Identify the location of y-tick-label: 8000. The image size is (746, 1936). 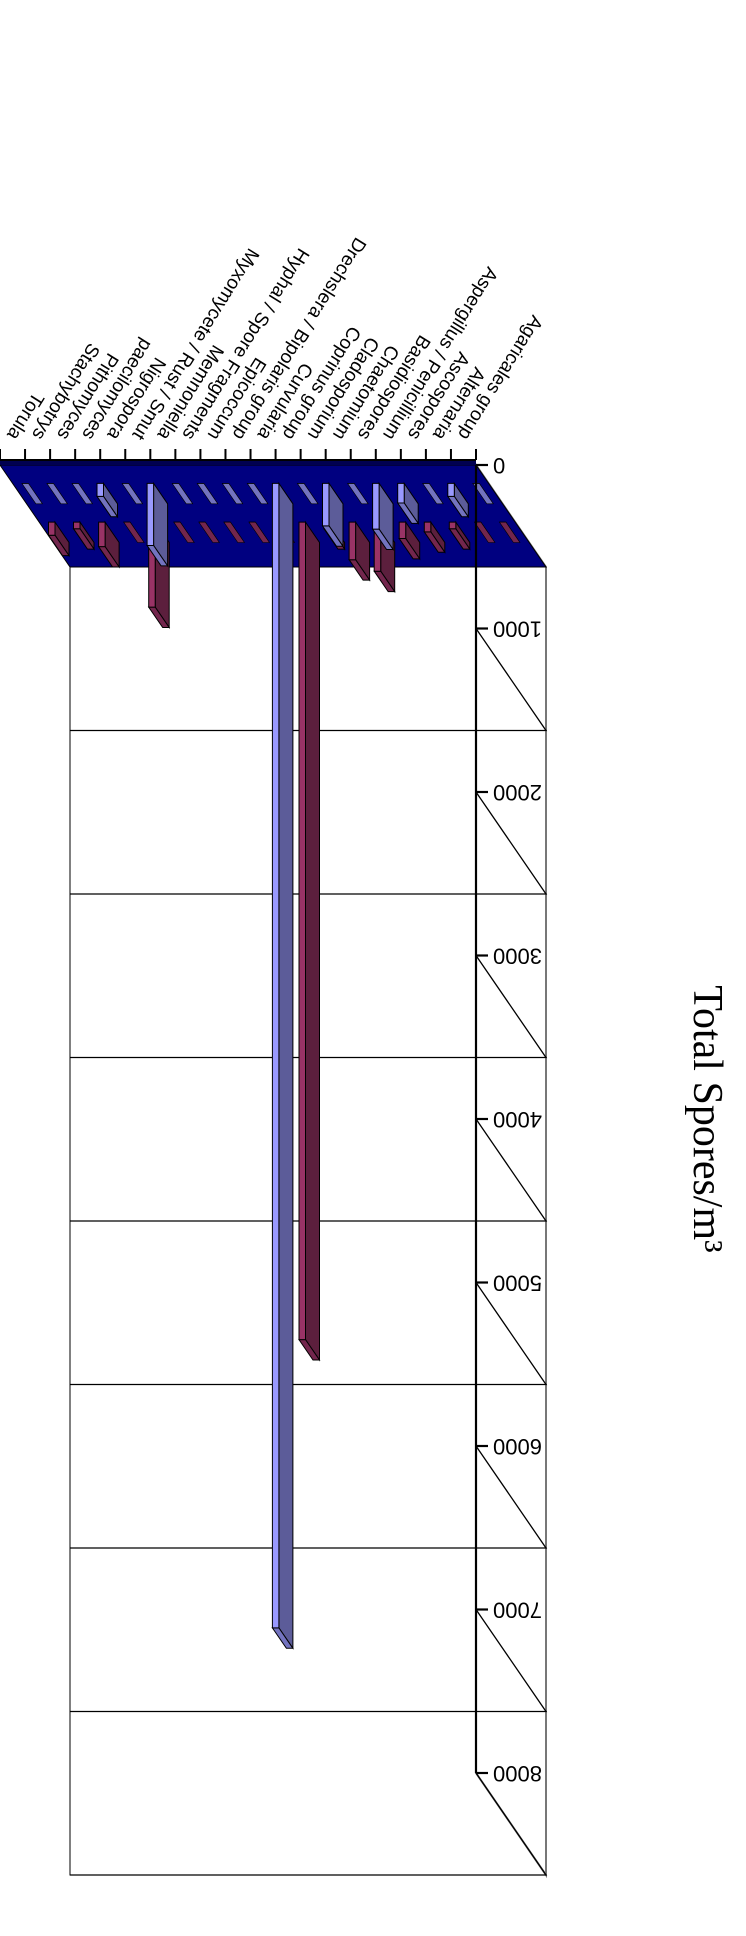
(517, 1773).